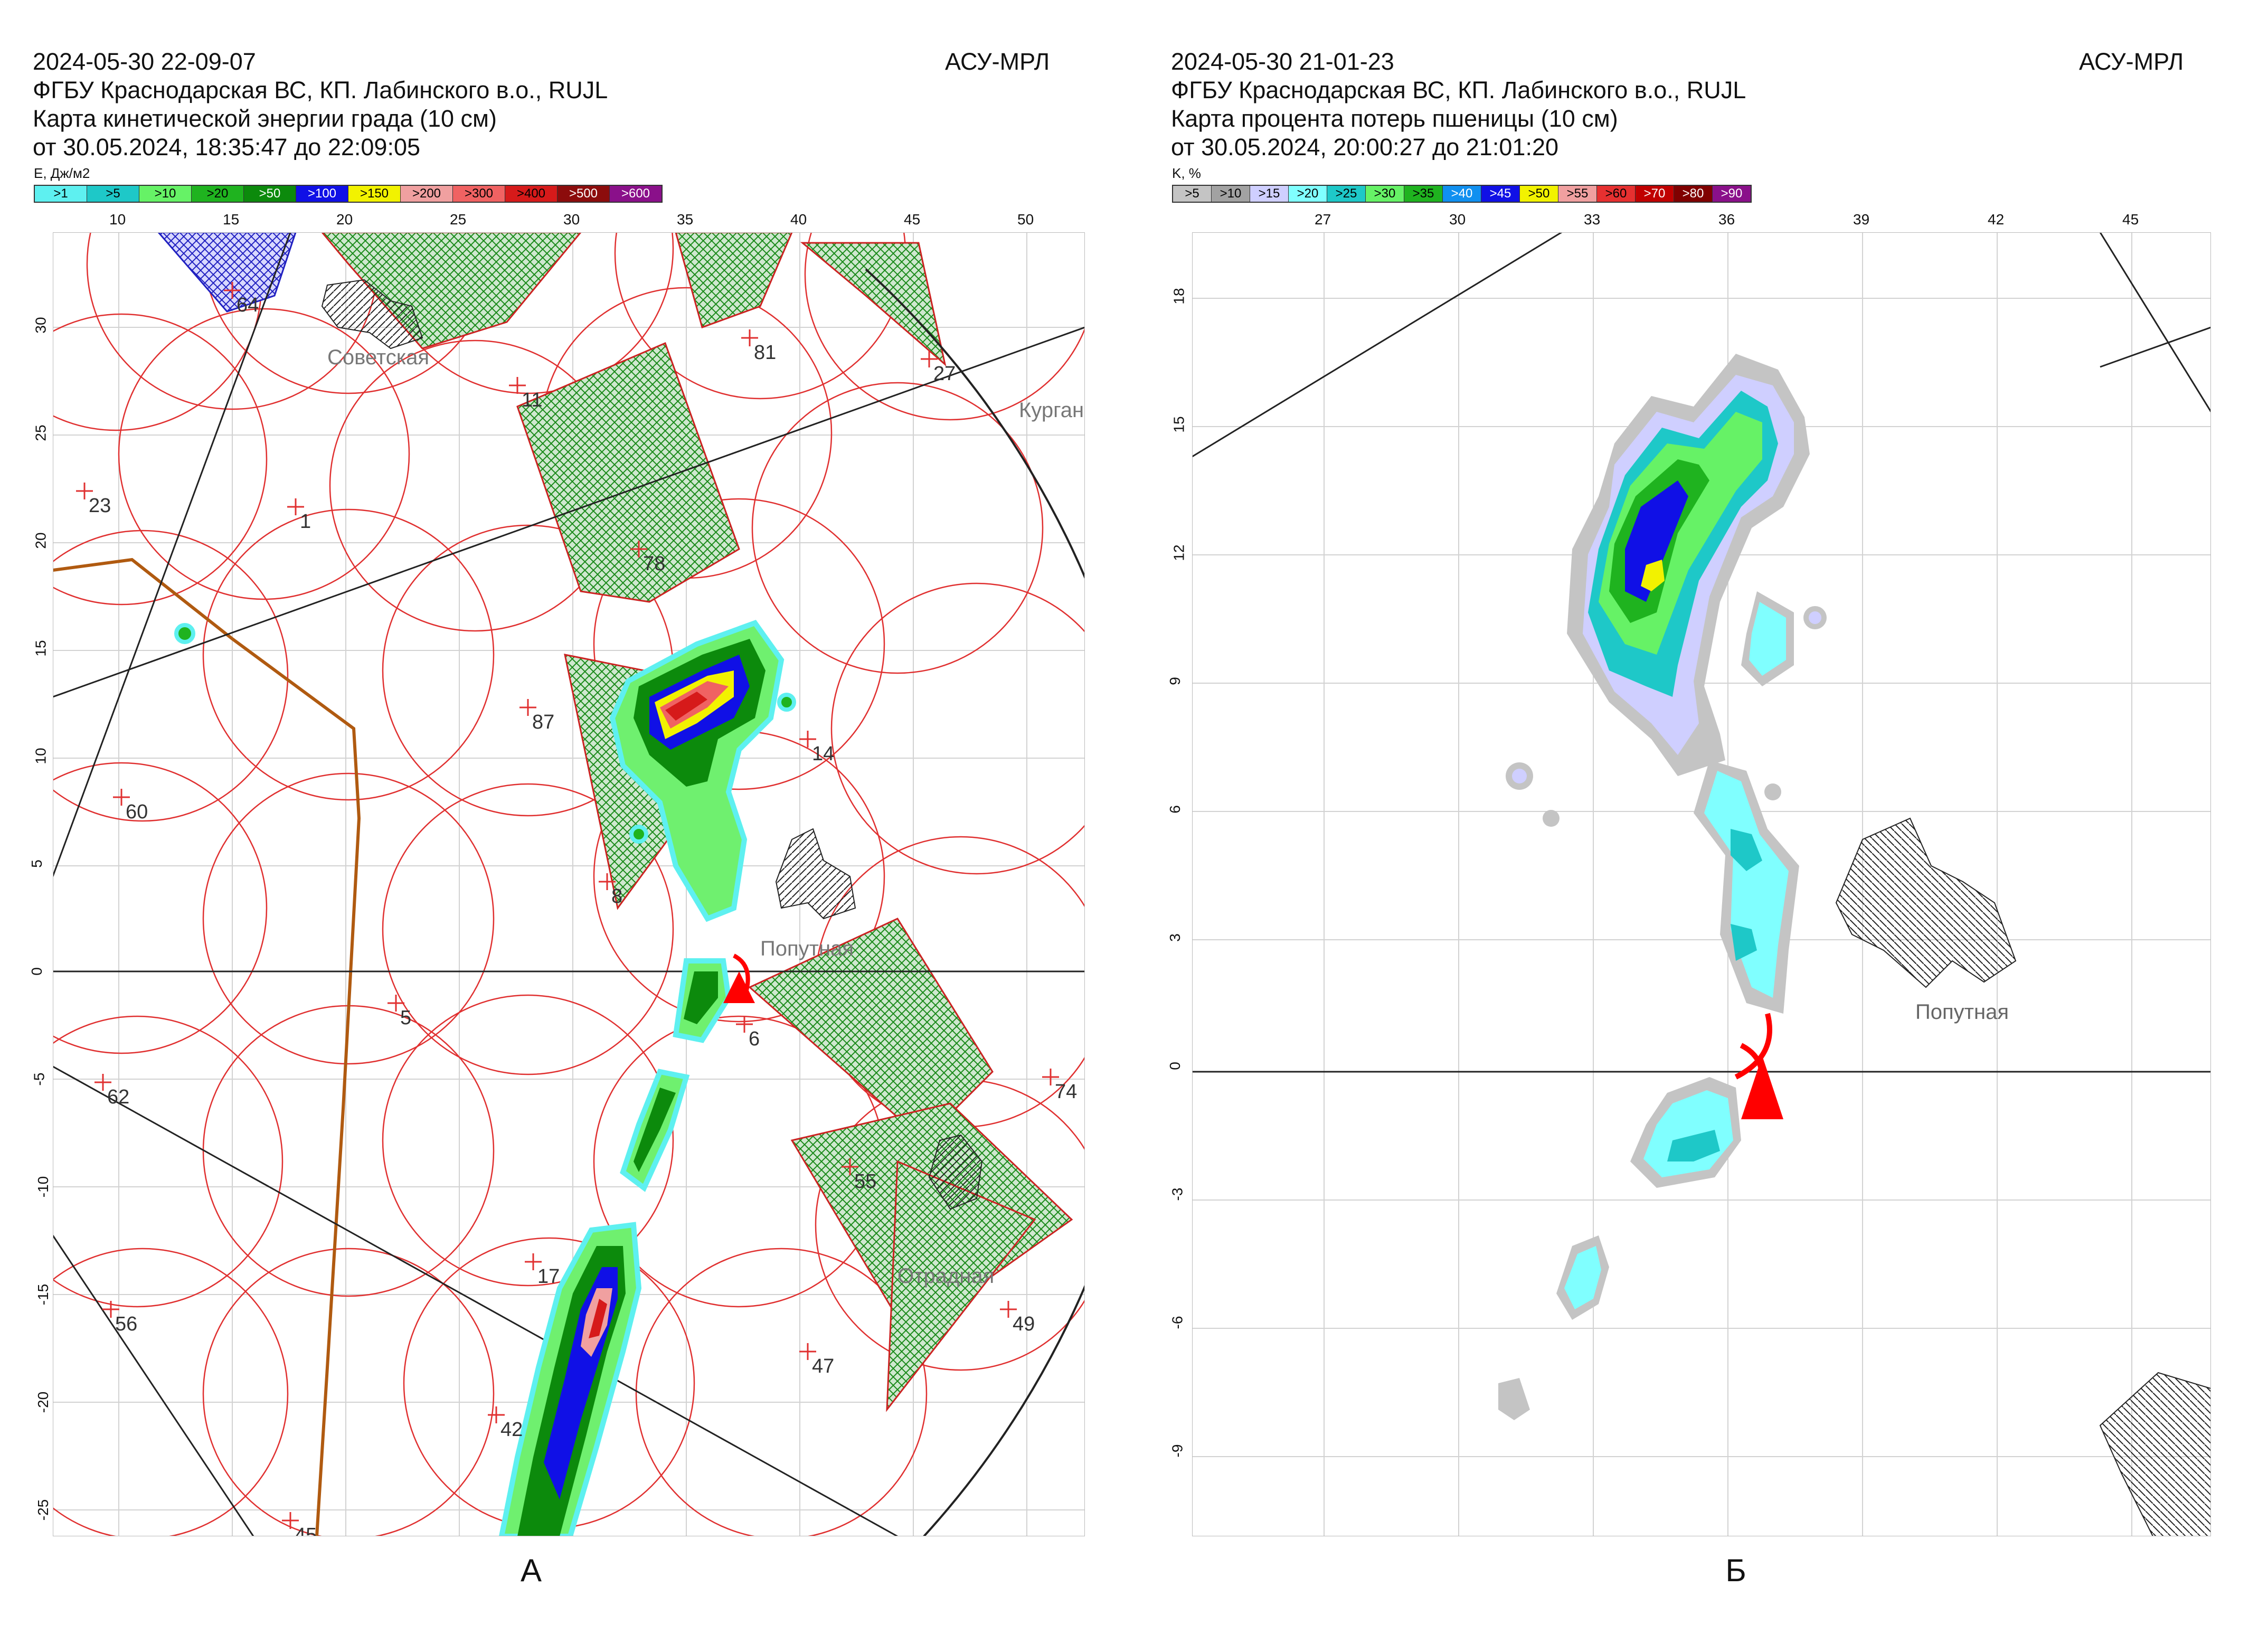 The height and width of the screenshot is (1634, 2268). Describe the element at coordinates (512, 1430) in the screenshot. I see `station-label: 42` at that location.